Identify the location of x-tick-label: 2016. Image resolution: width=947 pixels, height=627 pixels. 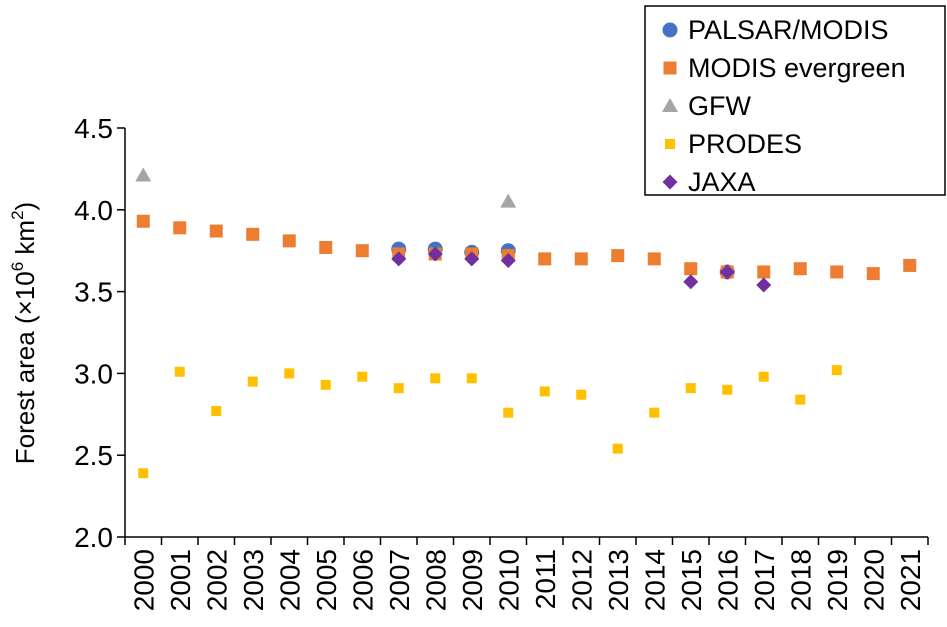
(727, 580).